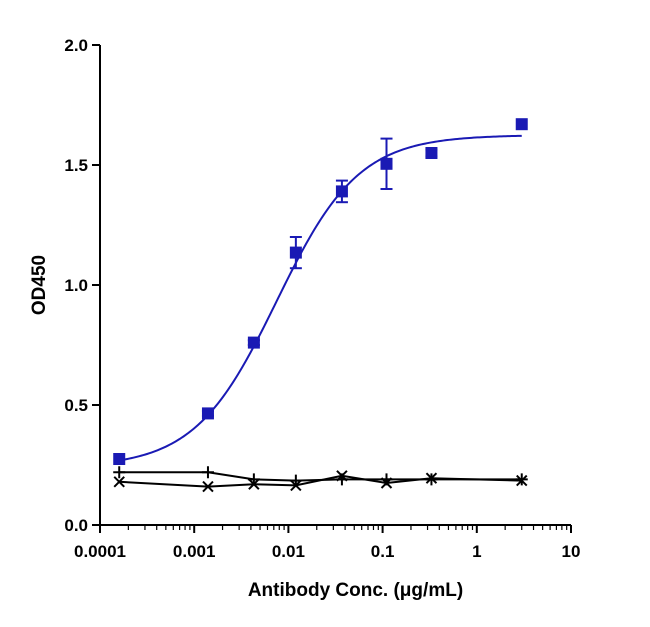  I want to click on x-tick-label: 0.001, so click(194, 551).